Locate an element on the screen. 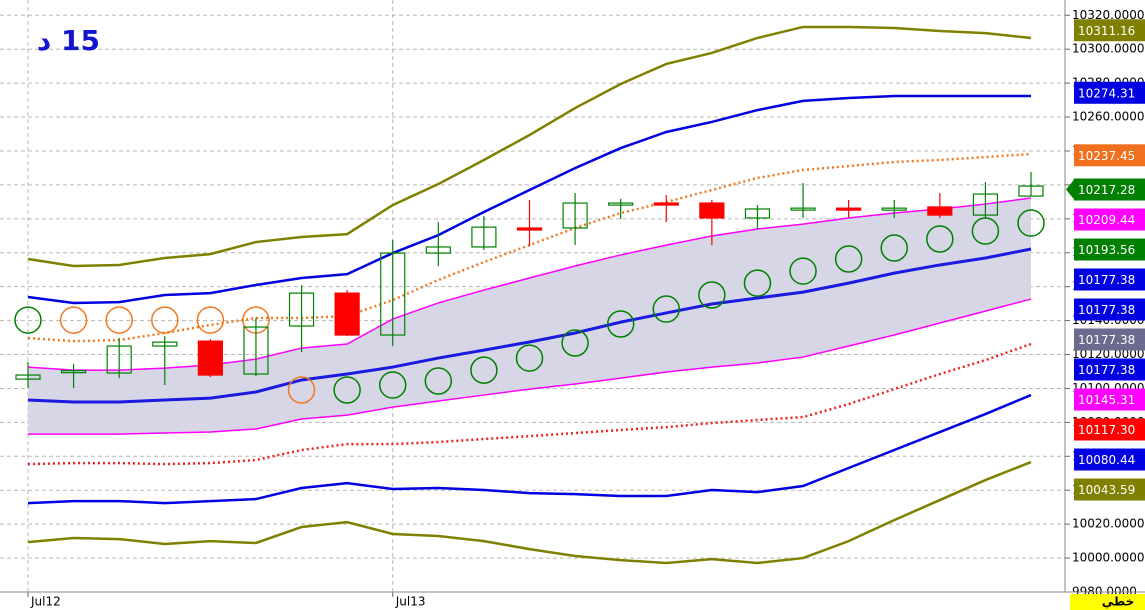 The image size is (1145, 610). y-tick-label: 10260.0000 is located at coordinates (1108, 117).